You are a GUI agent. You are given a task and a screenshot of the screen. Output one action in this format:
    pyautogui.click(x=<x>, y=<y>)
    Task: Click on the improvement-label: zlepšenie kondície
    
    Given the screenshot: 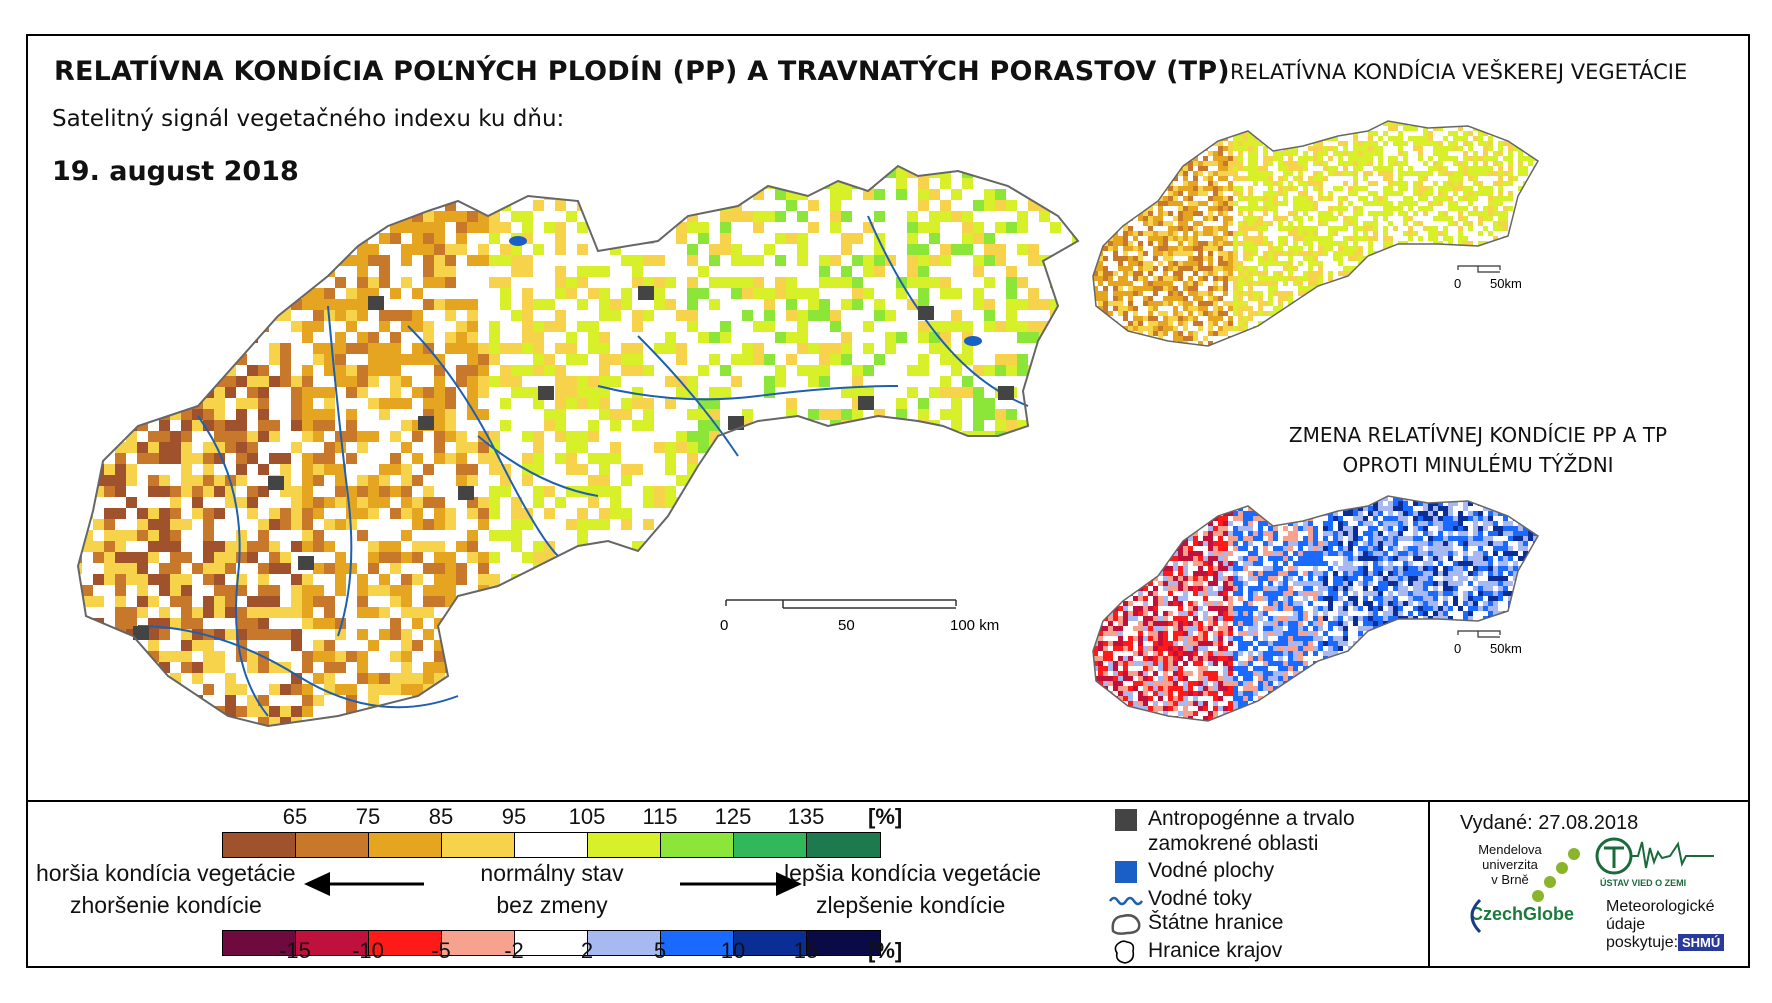 What is the action you would take?
    pyautogui.click(x=911, y=905)
    